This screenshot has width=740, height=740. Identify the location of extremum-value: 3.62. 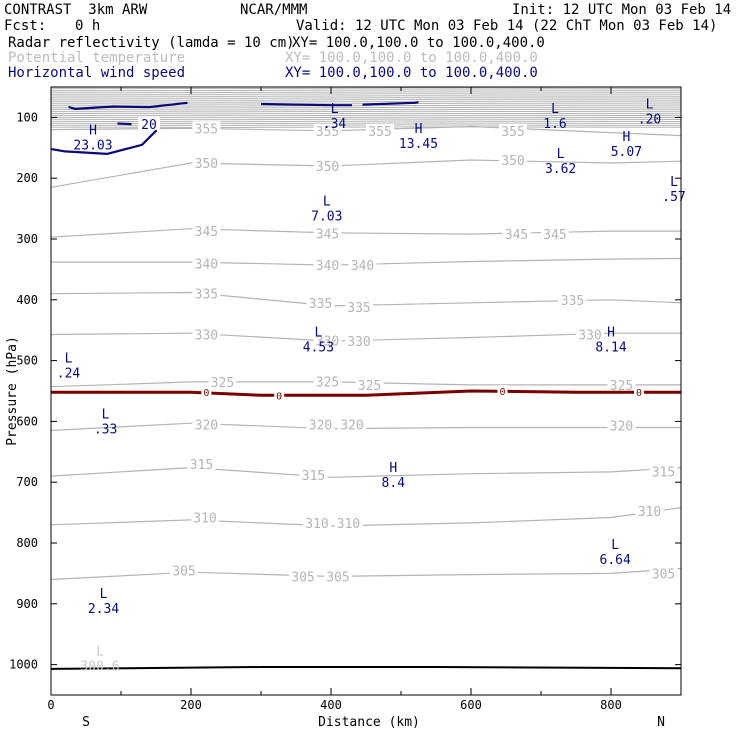
(560, 169).